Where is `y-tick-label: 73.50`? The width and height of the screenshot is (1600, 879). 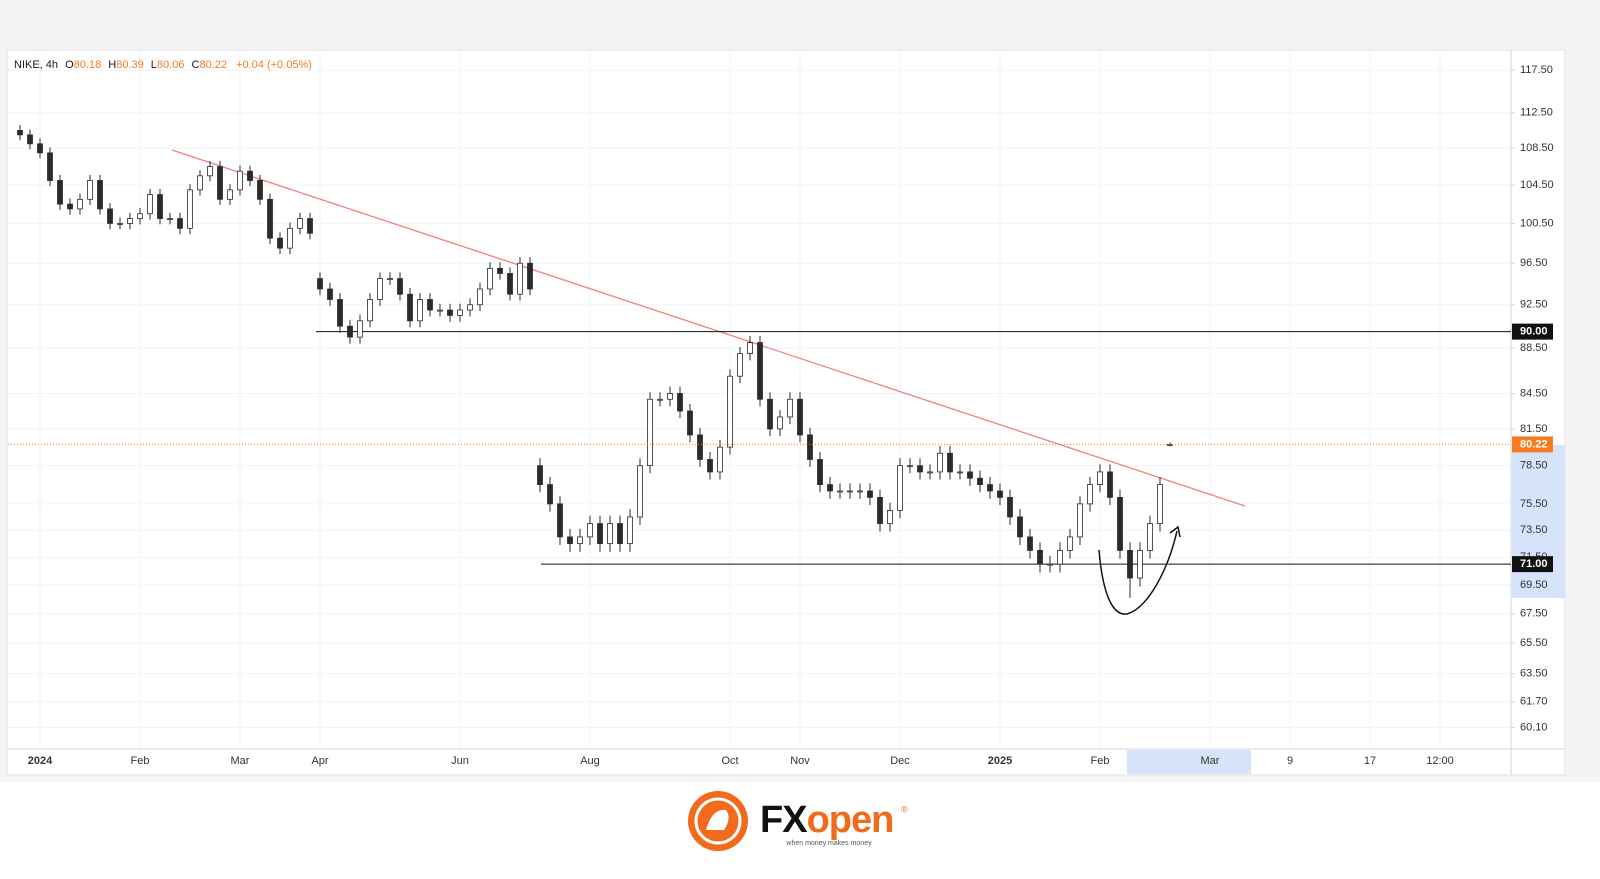 y-tick-label: 73.50 is located at coordinates (1534, 530).